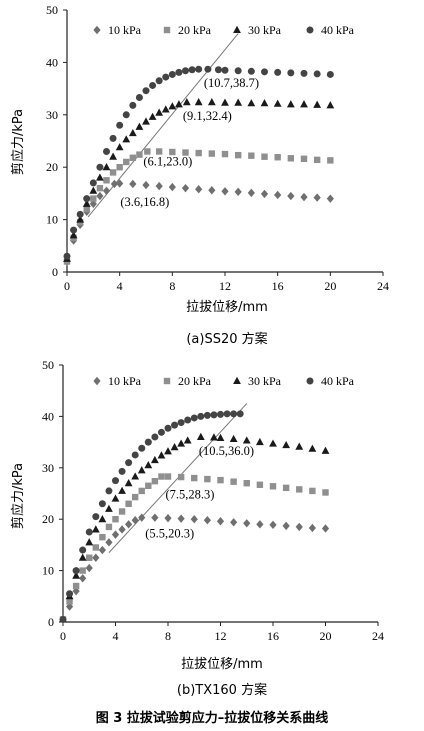  What do you see at coordinates (48, 519) in the screenshot?
I see `y-tick-label-b: 20` at bounding box center [48, 519].